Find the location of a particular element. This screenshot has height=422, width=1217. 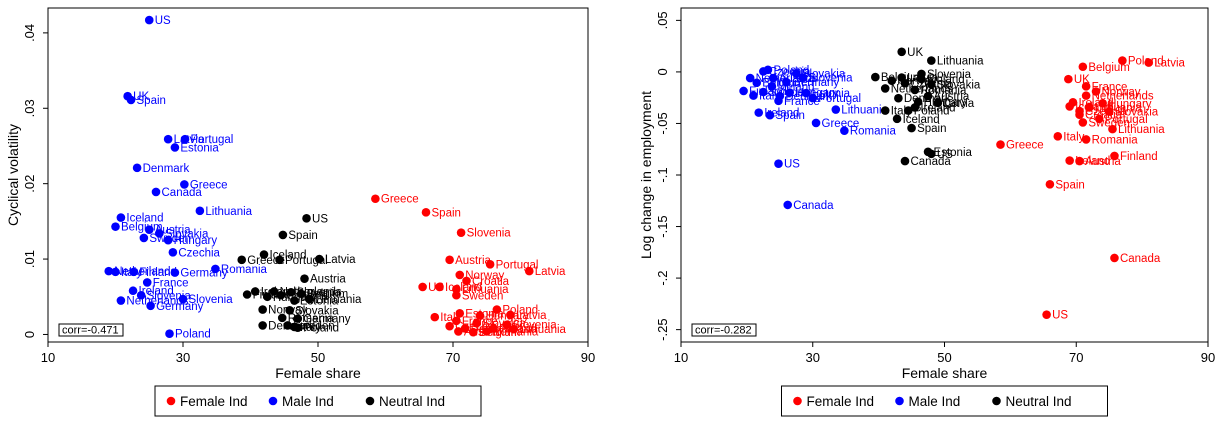

point-label: Iceland is located at coordinates (921, 120).